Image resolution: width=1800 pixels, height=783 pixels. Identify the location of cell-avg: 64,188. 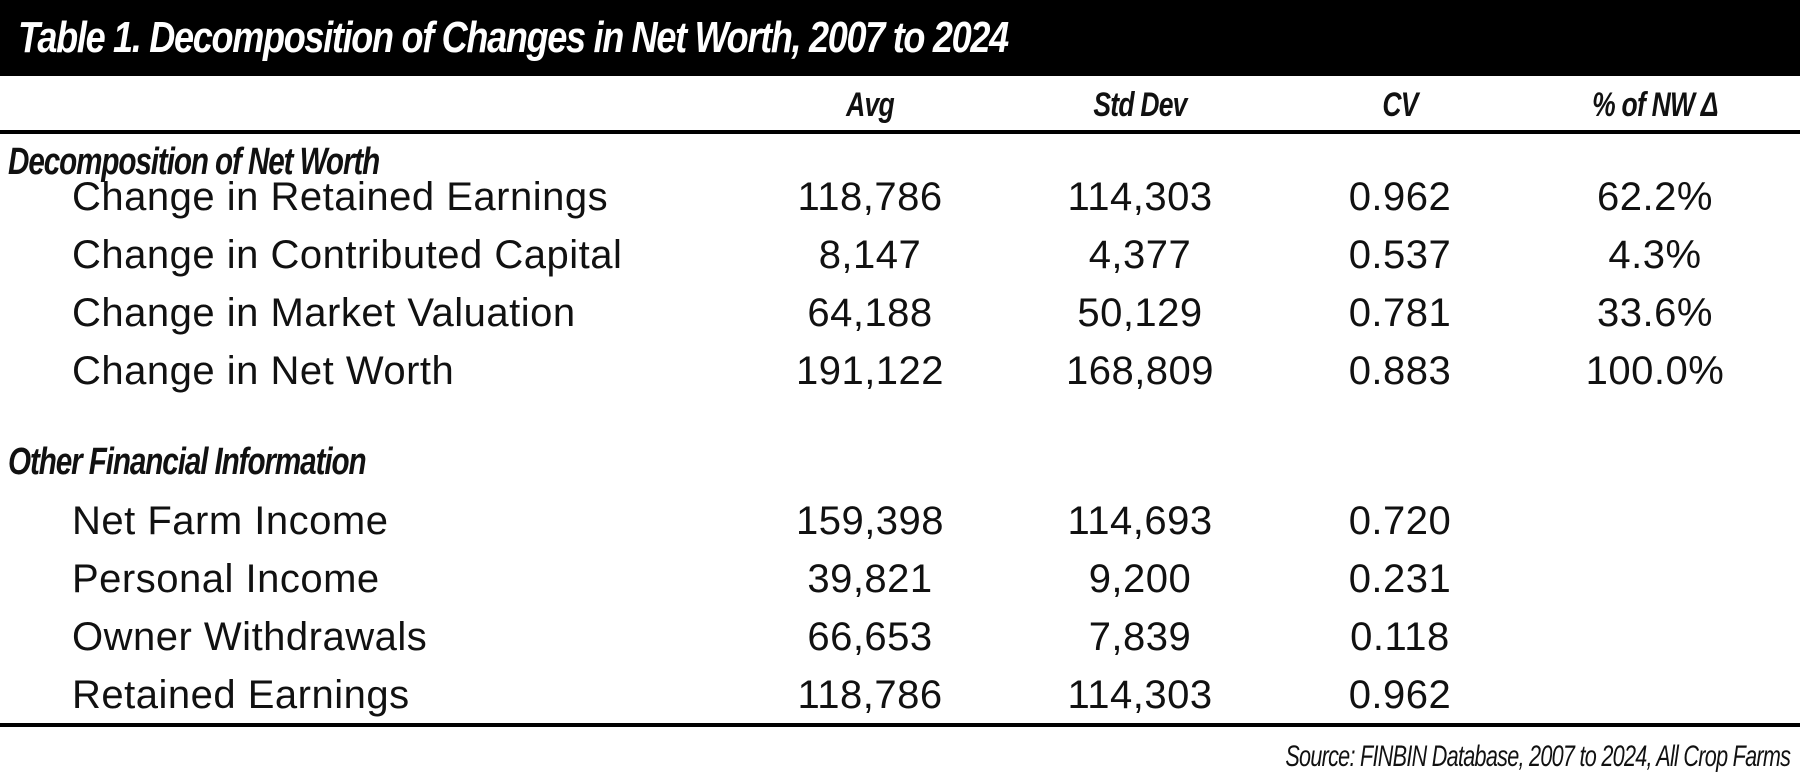
(870, 313).